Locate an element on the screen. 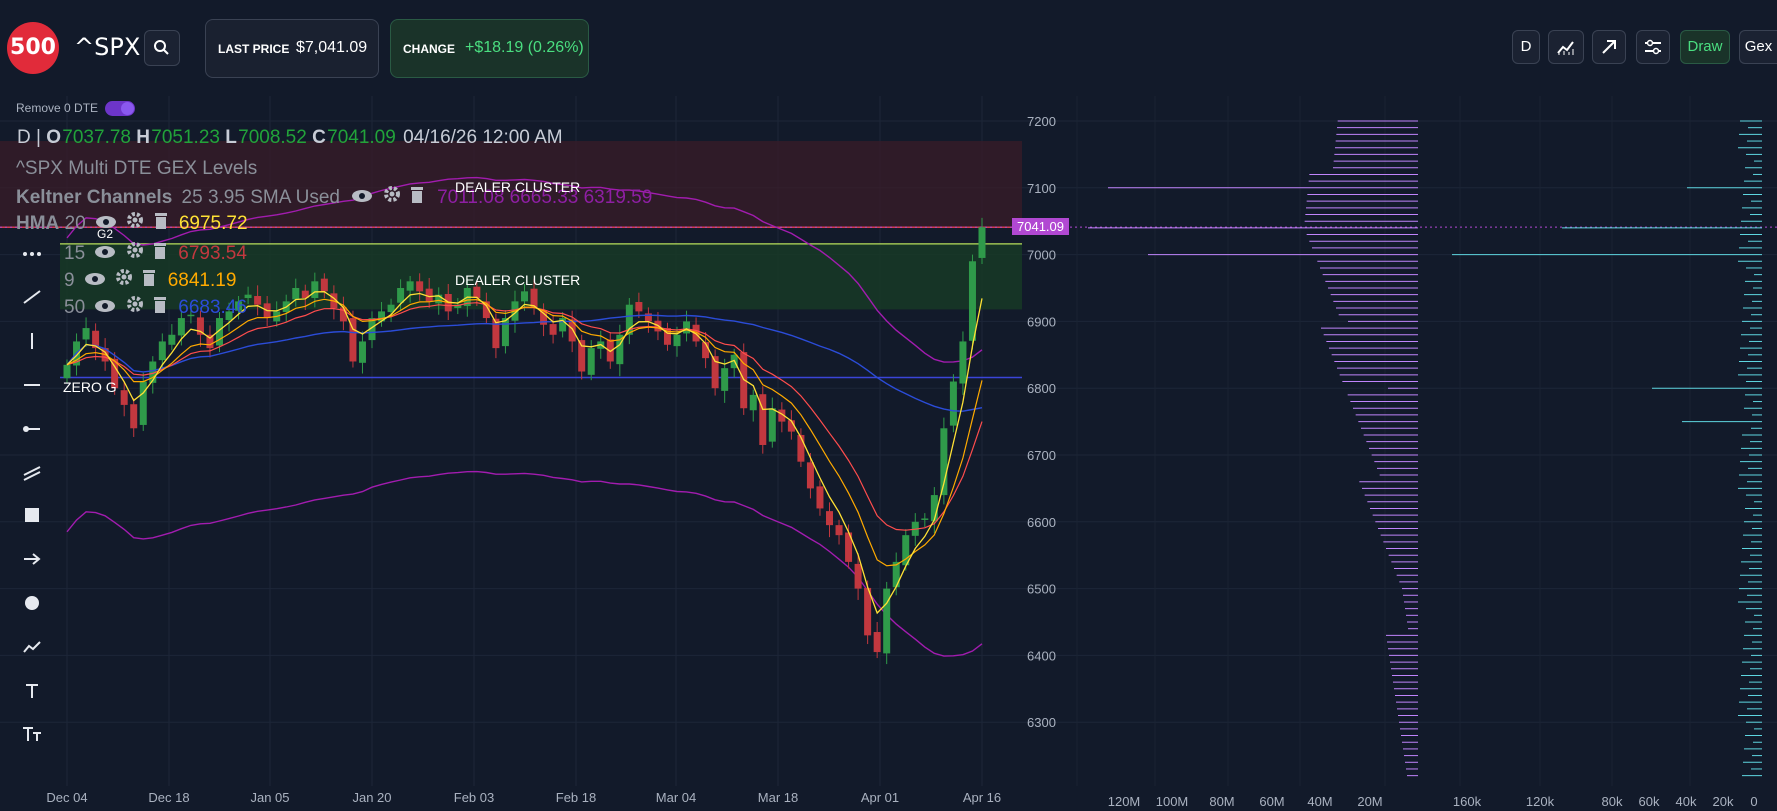 This screenshot has height=811, width=1777. font-size-tool is located at coordinates (32, 734).